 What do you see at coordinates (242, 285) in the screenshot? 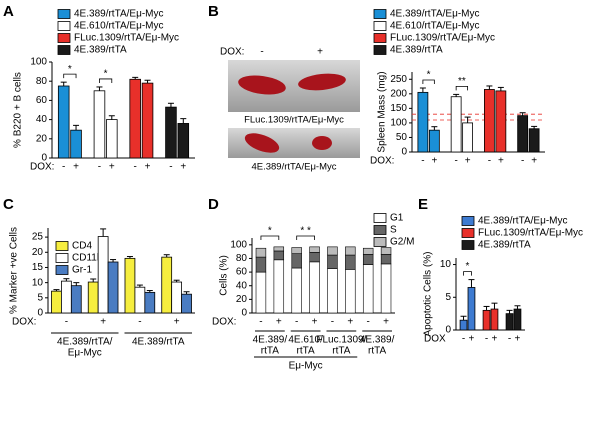
I see `y-tick-label: 40` at bounding box center [242, 285].